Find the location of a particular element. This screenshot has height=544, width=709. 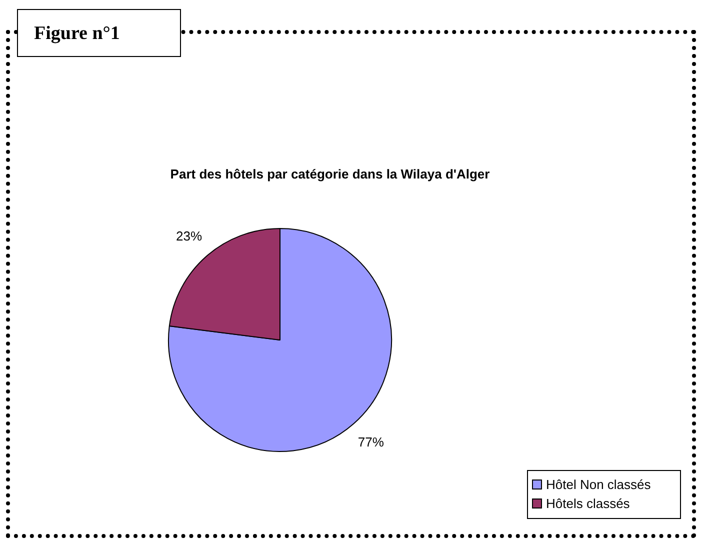

data-label: 23% is located at coordinates (189, 236).